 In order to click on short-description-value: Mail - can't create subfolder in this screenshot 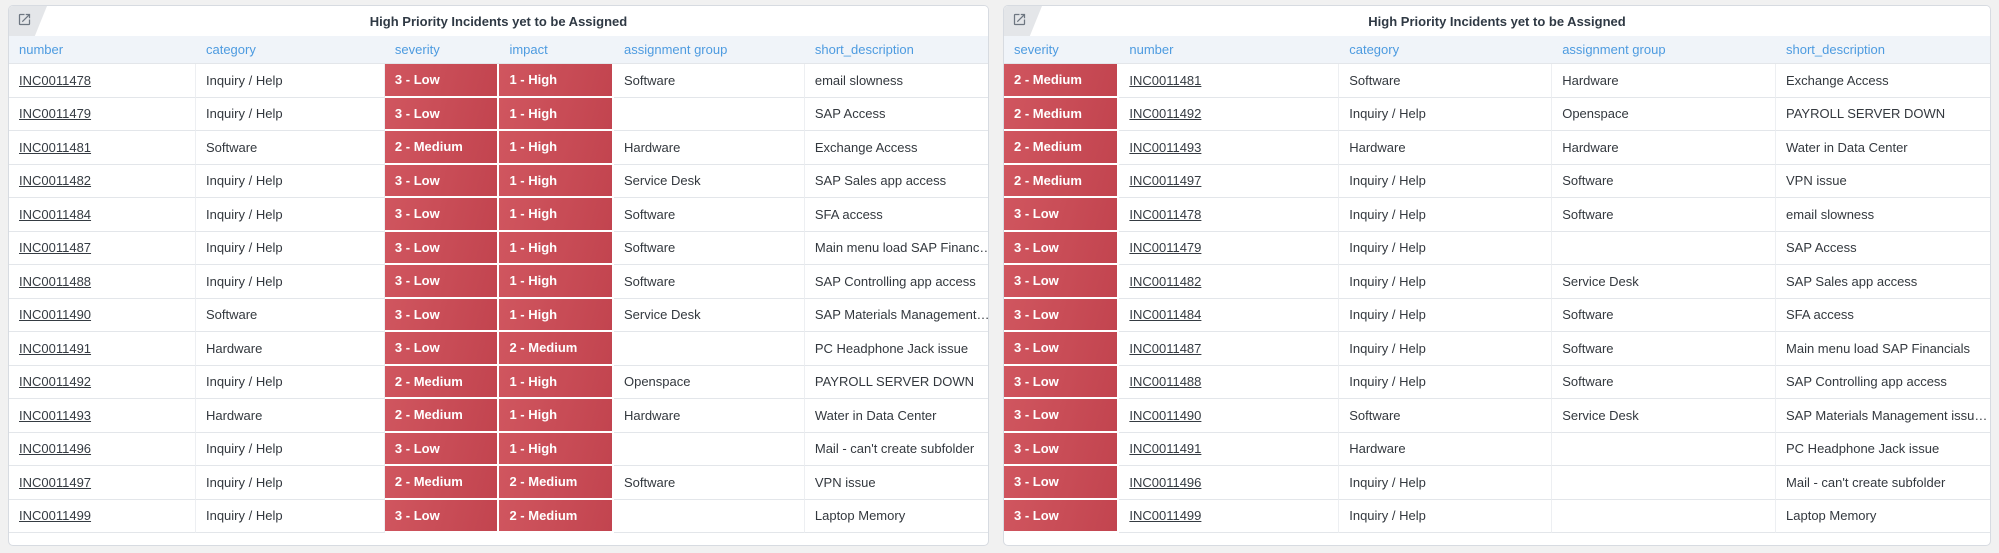, I will do `click(894, 449)`.